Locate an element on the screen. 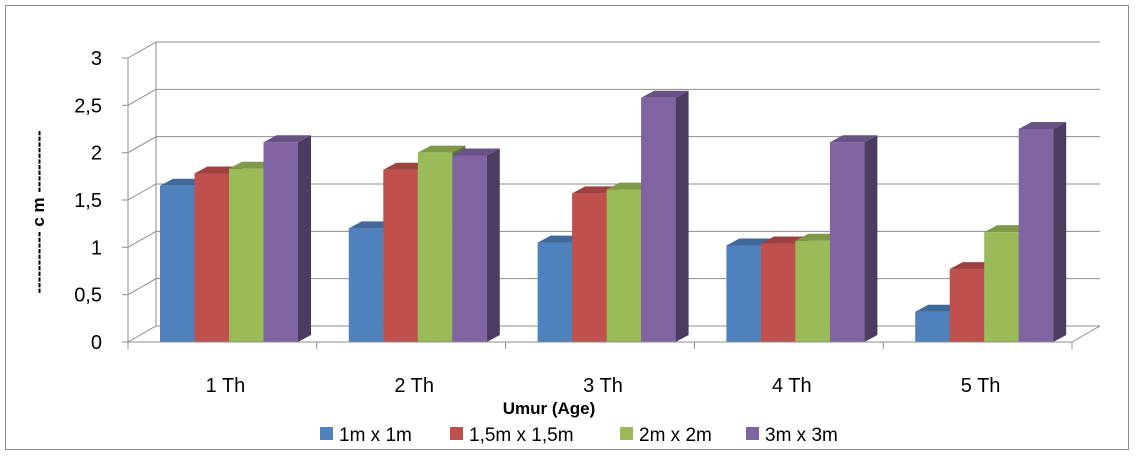 This screenshot has height=457, width=1136. legend-label: 3m x 3m is located at coordinates (801, 435).